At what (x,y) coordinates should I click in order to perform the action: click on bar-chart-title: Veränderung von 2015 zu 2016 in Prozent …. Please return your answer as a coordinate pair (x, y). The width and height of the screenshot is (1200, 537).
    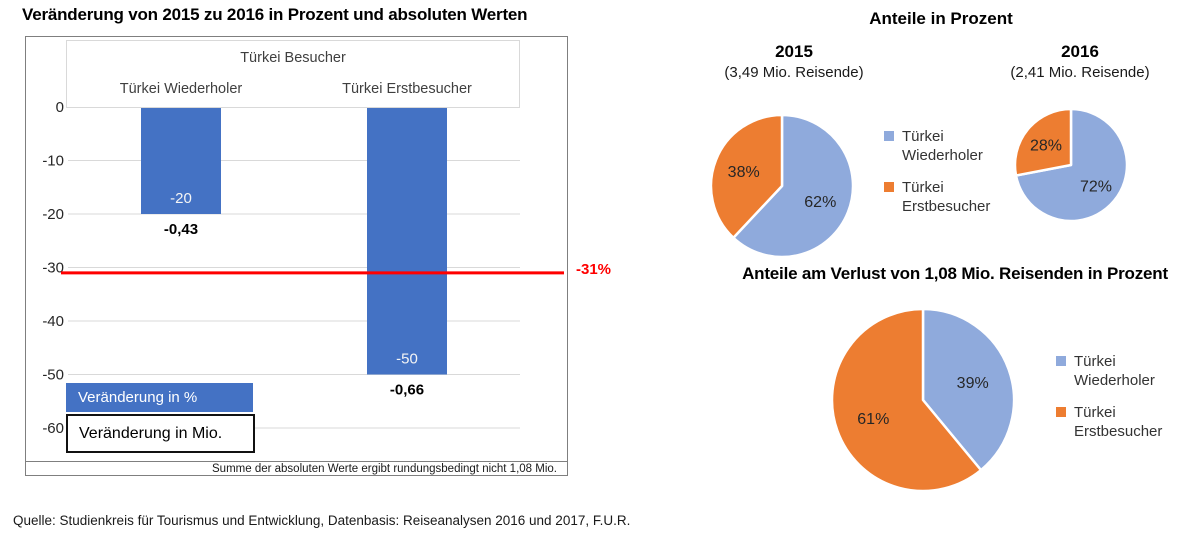
    Looking at the image, I should click on (275, 14).